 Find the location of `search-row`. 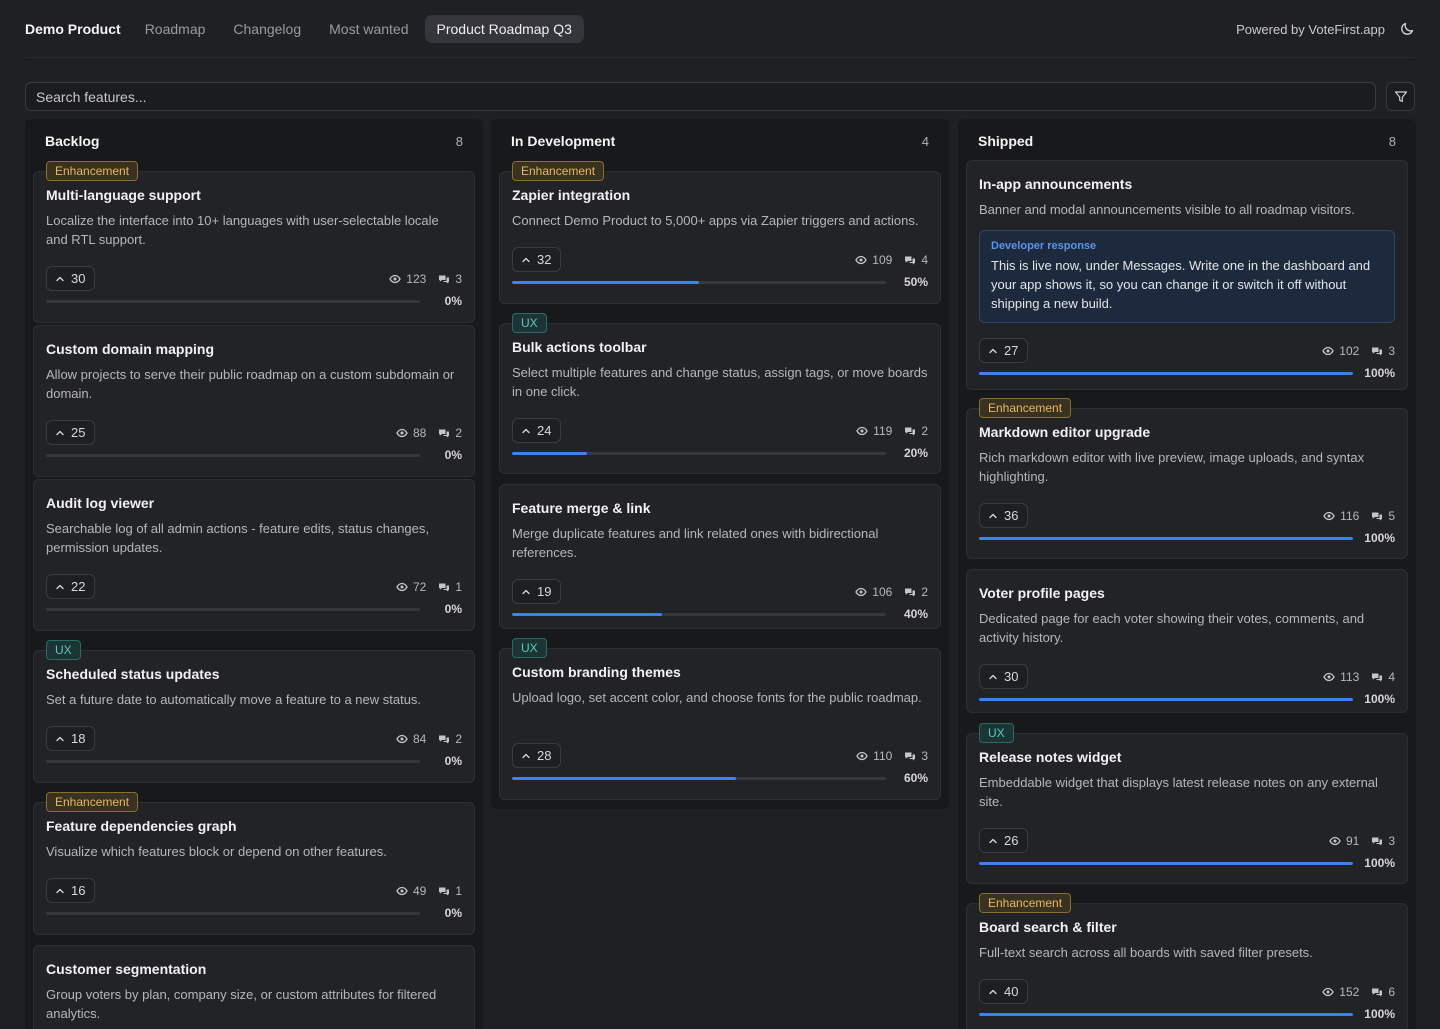

search-row is located at coordinates (720, 96).